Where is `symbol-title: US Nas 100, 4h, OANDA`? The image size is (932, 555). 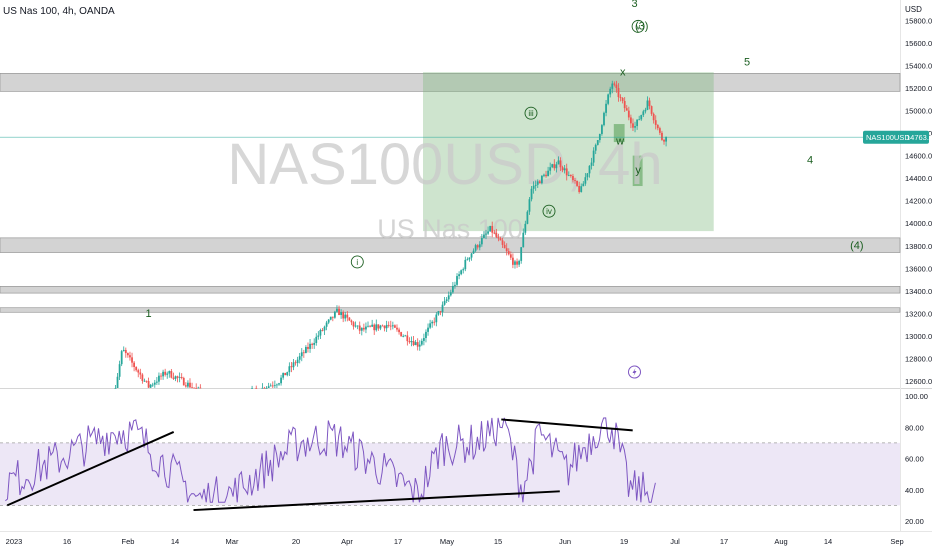 symbol-title: US Nas 100, 4h, OANDA is located at coordinates (59, 11).